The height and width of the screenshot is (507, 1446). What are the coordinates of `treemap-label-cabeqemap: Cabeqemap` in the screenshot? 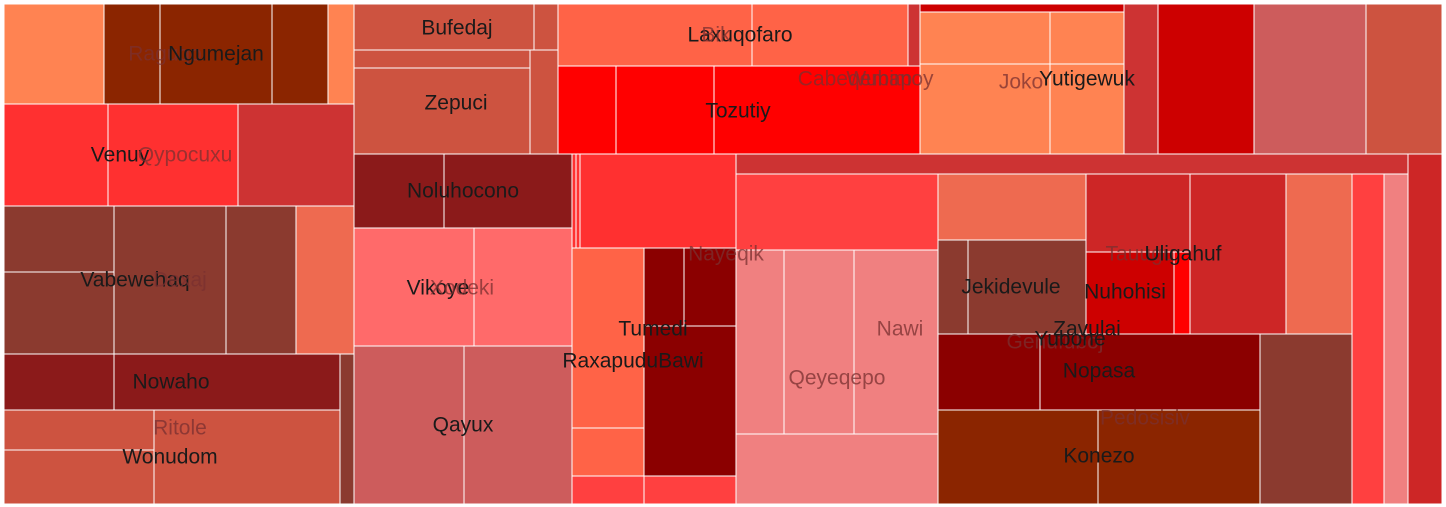 It's located at (855, 79).